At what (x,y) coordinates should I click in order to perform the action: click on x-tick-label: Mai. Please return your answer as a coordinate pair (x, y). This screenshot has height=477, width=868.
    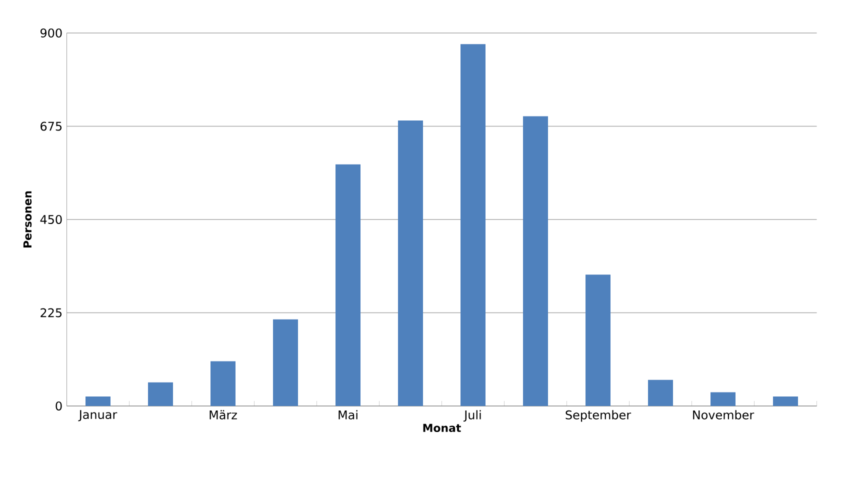
    Looking at the image, I should click on (348, 415).